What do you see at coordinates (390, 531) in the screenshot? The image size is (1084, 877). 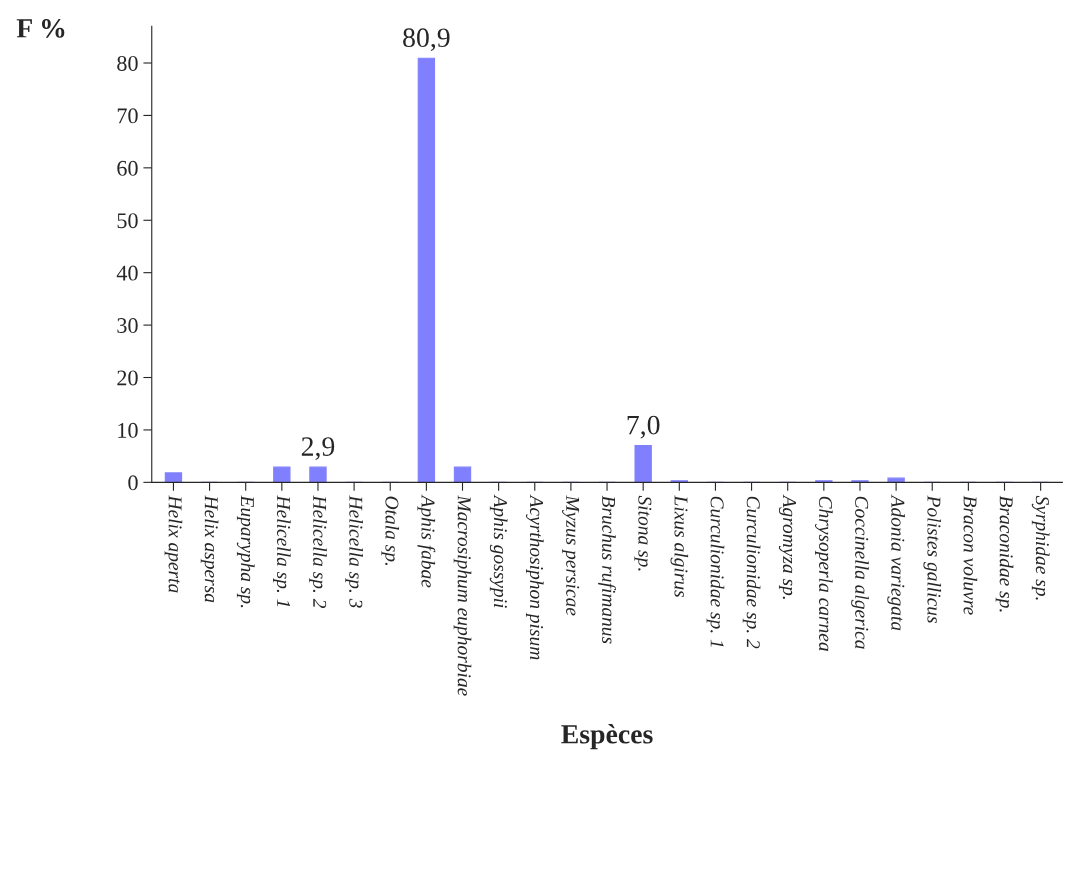 I see `x-tick-label: Otala sp.` at bounding box center [390, 531].